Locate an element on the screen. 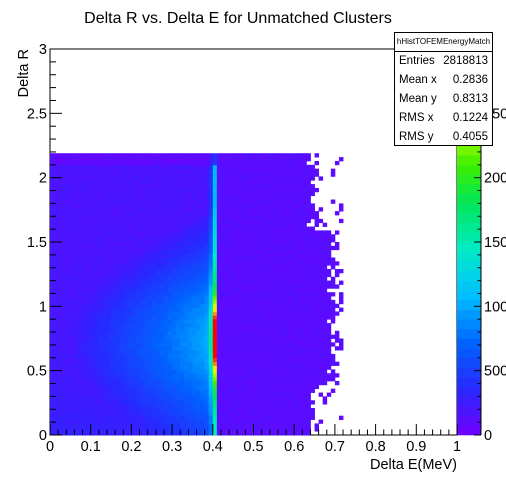 The height and width of the screenshot is (484, 506). colorbar-segment is located at coordinates (469, 256).